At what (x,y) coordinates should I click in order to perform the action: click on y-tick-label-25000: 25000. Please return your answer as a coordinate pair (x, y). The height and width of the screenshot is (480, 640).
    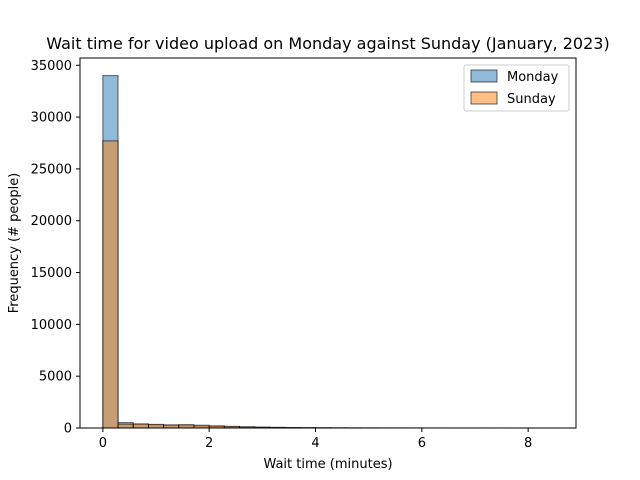
    Looking at the image, I should click on (51, 169).